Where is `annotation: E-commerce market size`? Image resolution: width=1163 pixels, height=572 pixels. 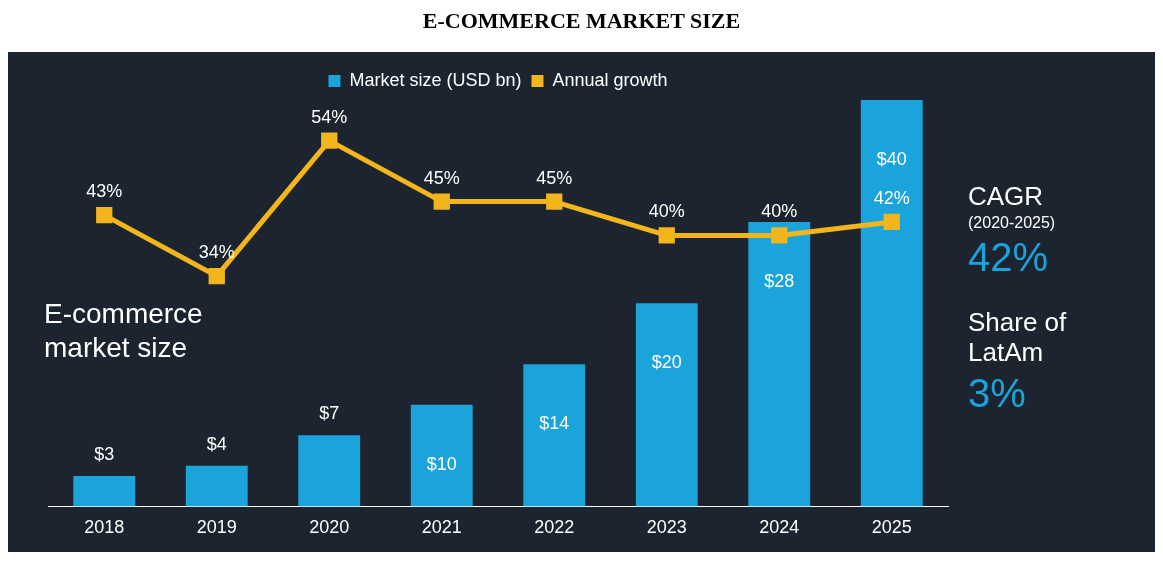
annotation: E-commerce market size is located at coordinates (124, 331).